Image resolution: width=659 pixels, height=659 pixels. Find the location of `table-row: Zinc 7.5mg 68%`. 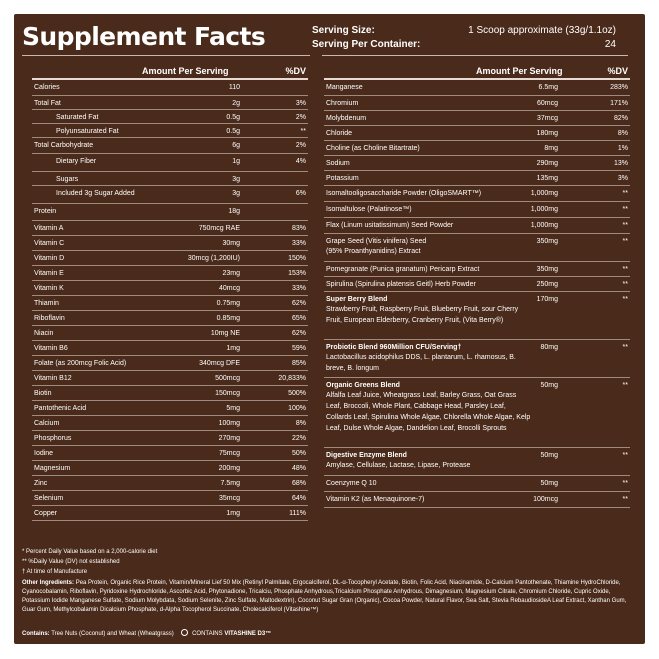

table-row: Zinc 7.5mg 68% is located at coordinates (170, 483).